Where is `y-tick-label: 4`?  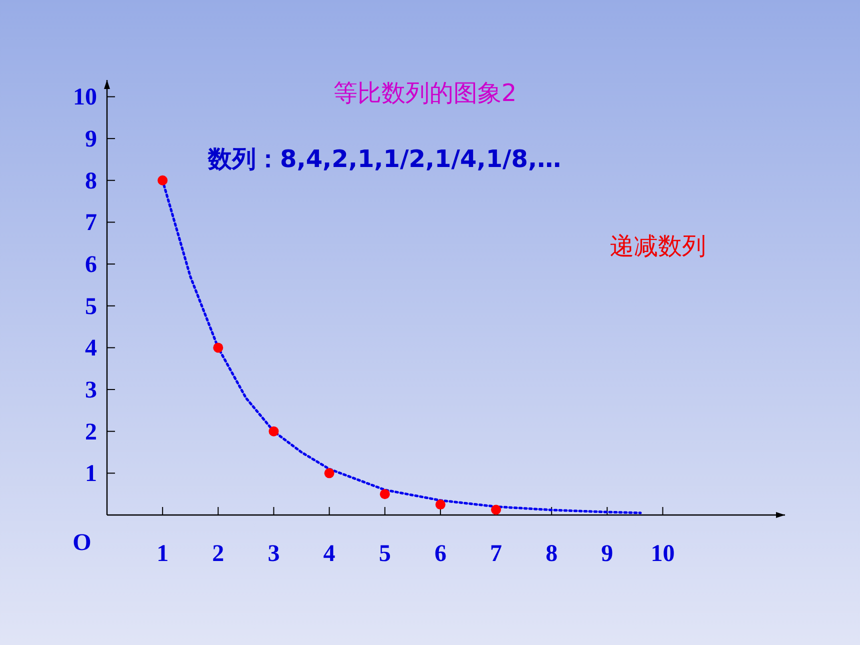
y-tick-label: 4 is located at coordinates (91, 349).